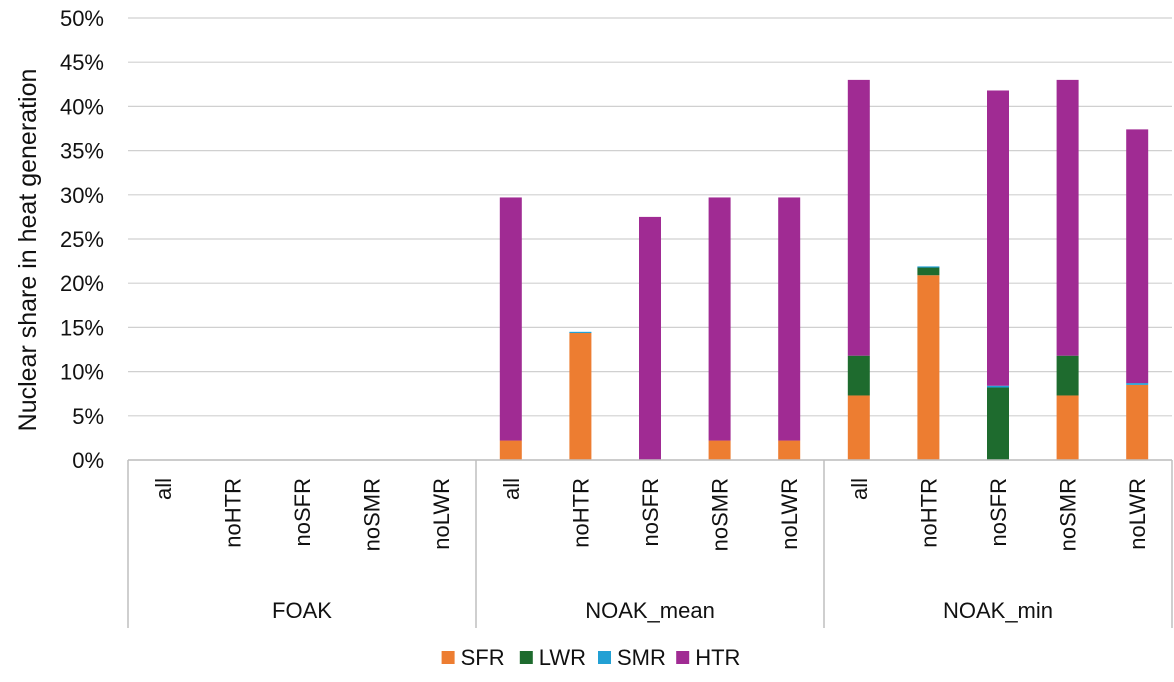 Image resolution: width=1174 pixels, height=682 pixels. I want to click on legend-label-smr: SMR, so click(641, 657).